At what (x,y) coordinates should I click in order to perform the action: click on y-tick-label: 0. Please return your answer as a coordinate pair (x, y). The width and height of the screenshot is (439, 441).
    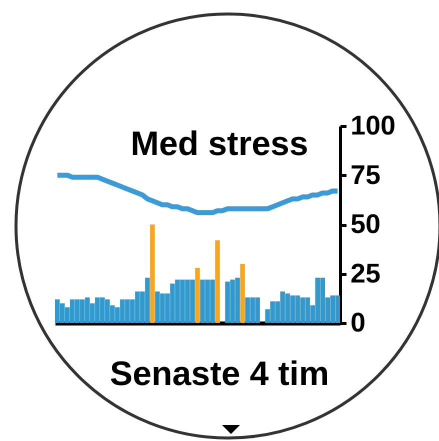
    Looking at the image, I should click on (358, 323).